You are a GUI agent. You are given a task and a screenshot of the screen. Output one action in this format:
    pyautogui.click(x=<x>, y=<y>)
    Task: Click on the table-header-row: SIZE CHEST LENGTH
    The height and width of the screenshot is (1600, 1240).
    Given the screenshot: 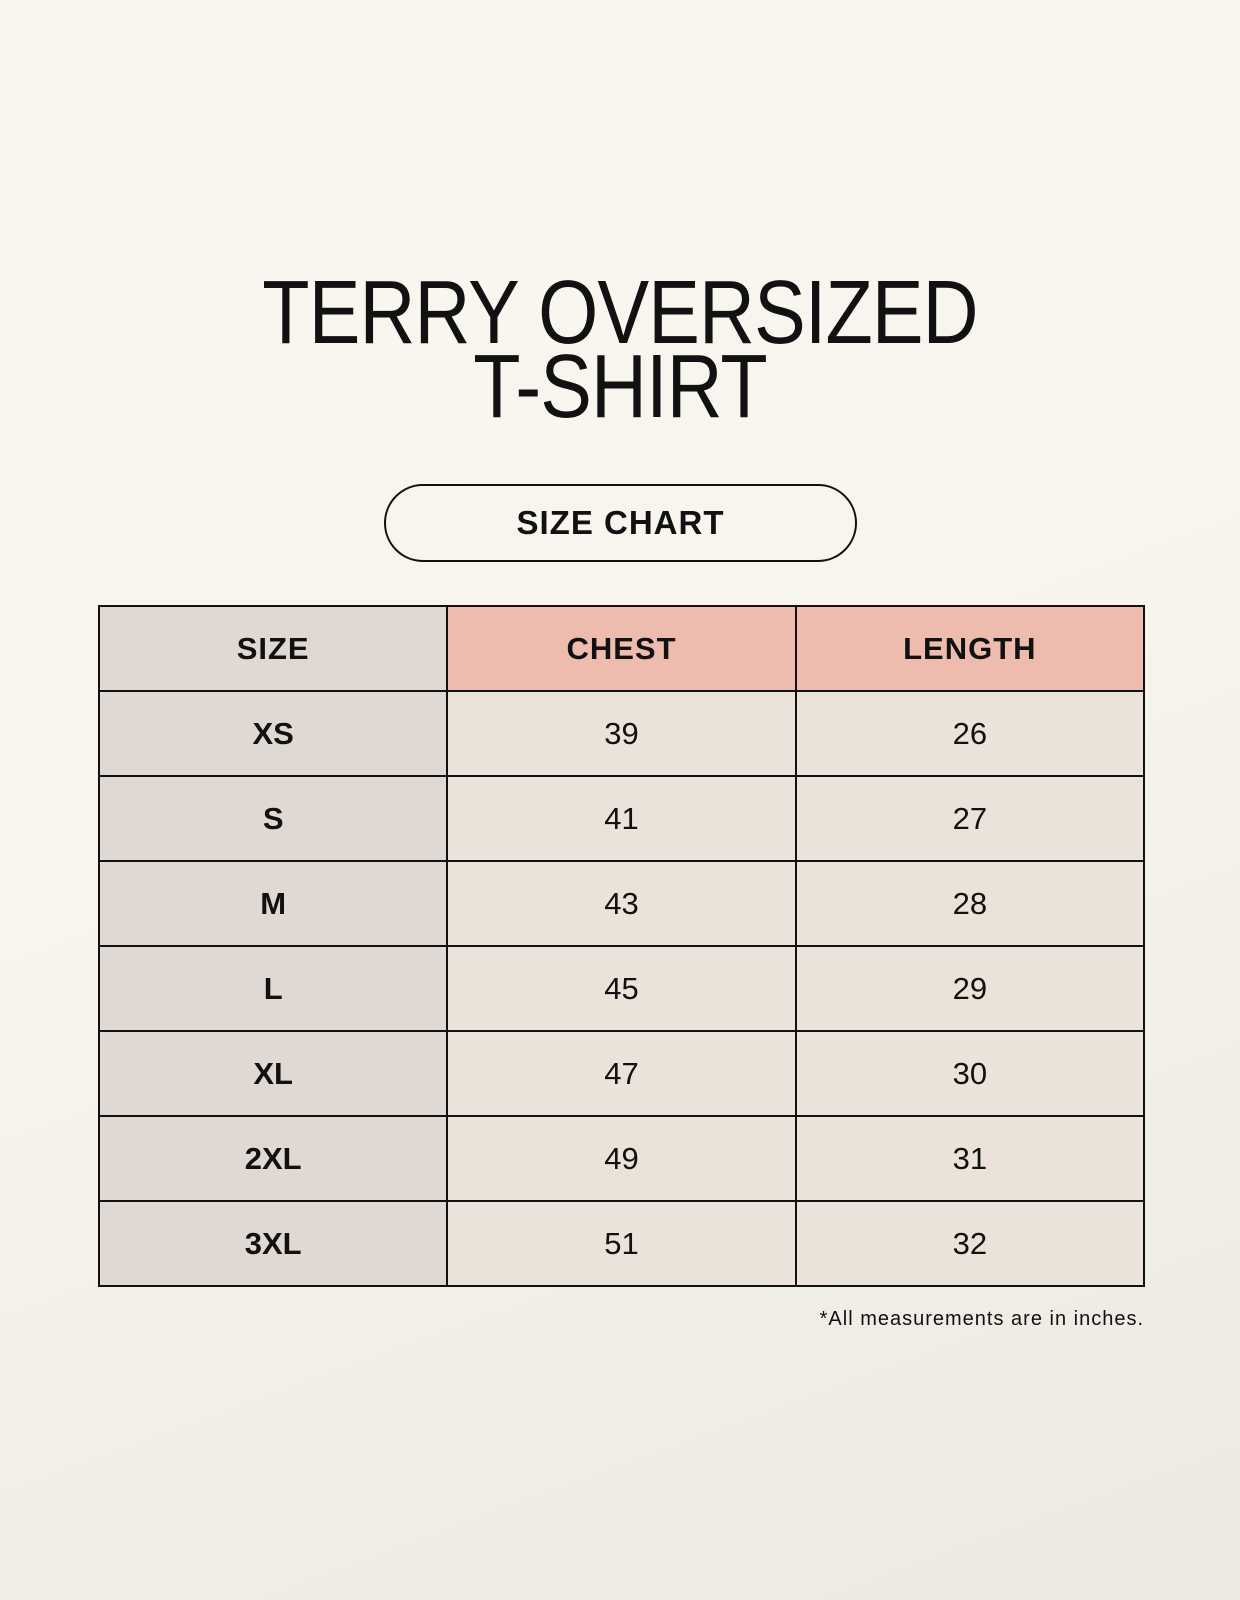 What is the action you would take?
    pyautogui.click(x=621, y=648)
    